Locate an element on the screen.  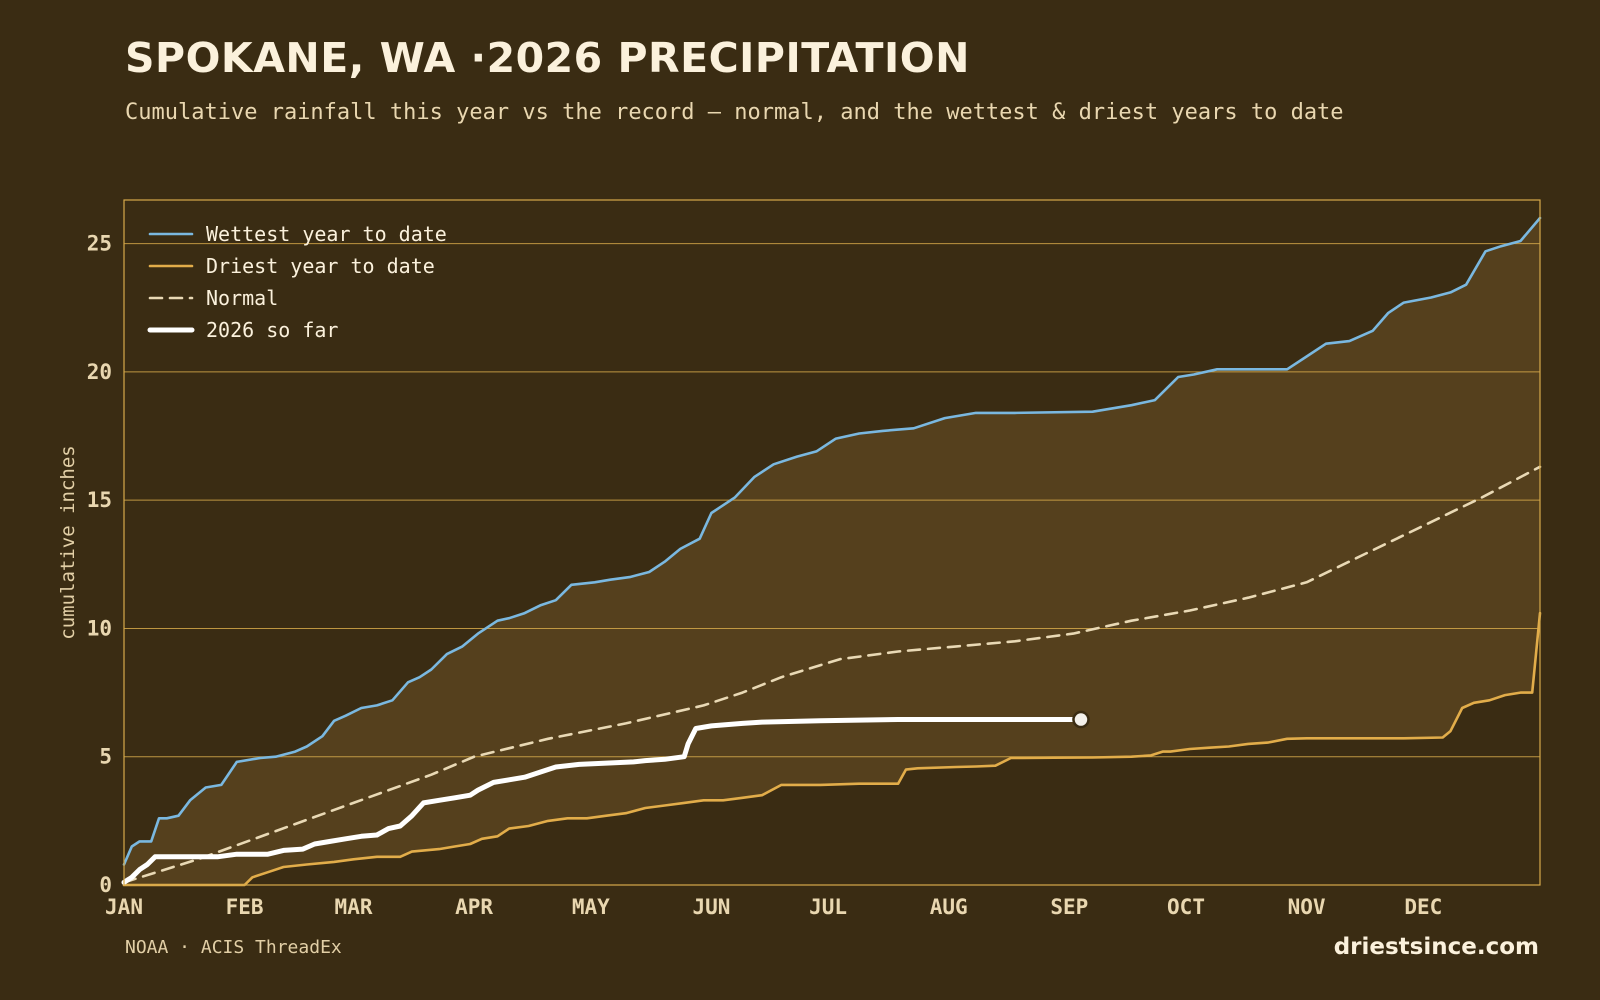
x-tick-label: MAY is located at coordinates (591, 907).